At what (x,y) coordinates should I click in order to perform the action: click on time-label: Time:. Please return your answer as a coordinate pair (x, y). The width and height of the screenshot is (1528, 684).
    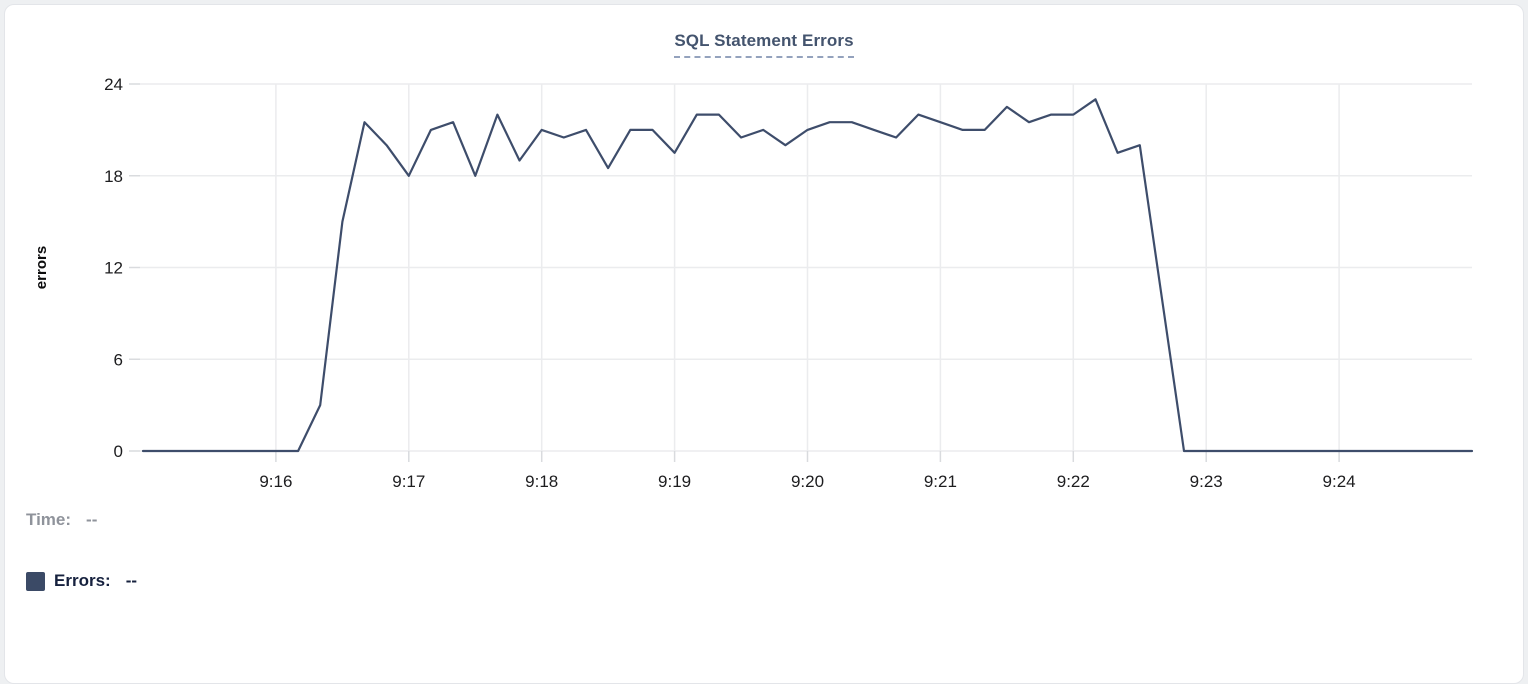
    Looking at the image, I should click on (49, 519).